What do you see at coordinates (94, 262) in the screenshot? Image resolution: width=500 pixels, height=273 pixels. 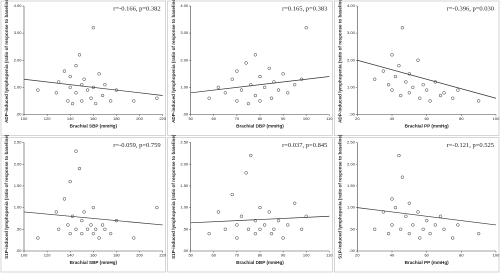 I see `x-axis-label: Brachial SBP (mmHg)` at bounding box center [94, 262].